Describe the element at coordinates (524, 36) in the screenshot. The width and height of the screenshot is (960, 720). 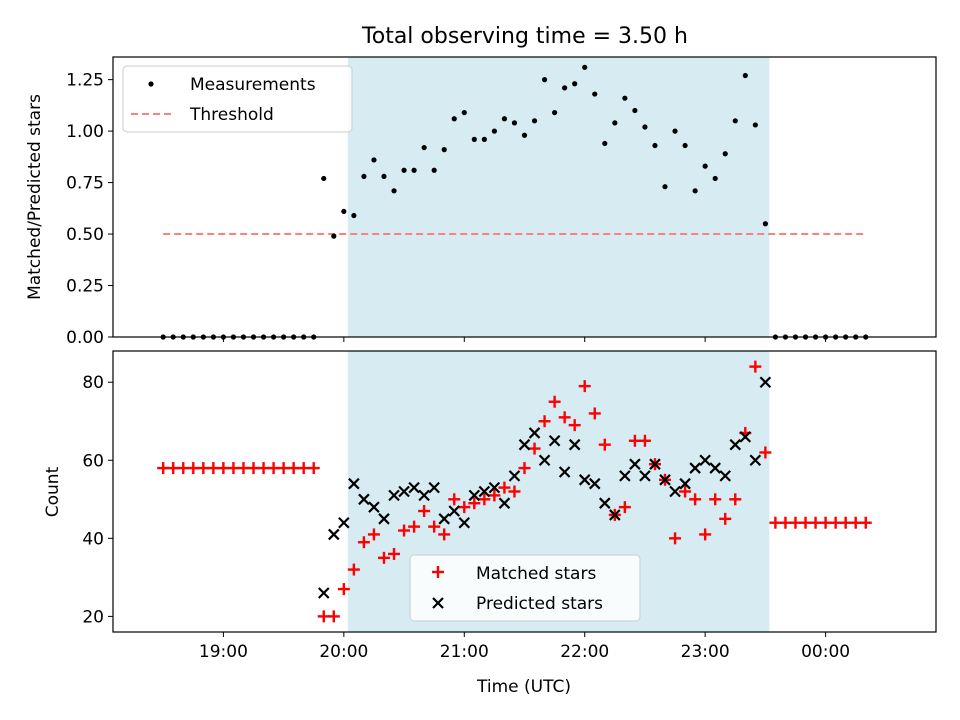
I see `chart-title: Total observing time = 3.50 h` at that location.